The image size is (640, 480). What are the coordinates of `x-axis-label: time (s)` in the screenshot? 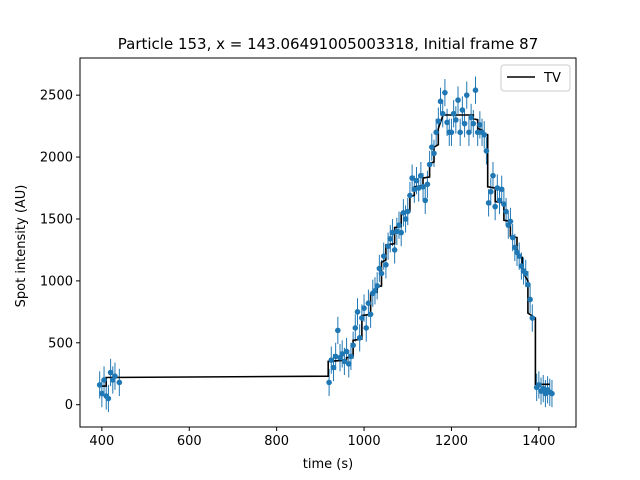 It's located at (328, 464).